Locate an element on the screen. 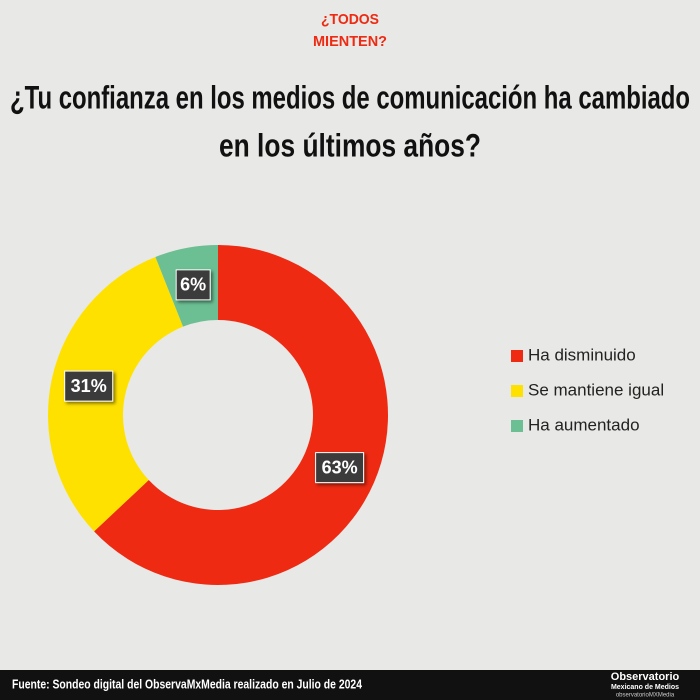 This screenshot has width=700, height=700. footer-bar is located at coordinates (350, 685).